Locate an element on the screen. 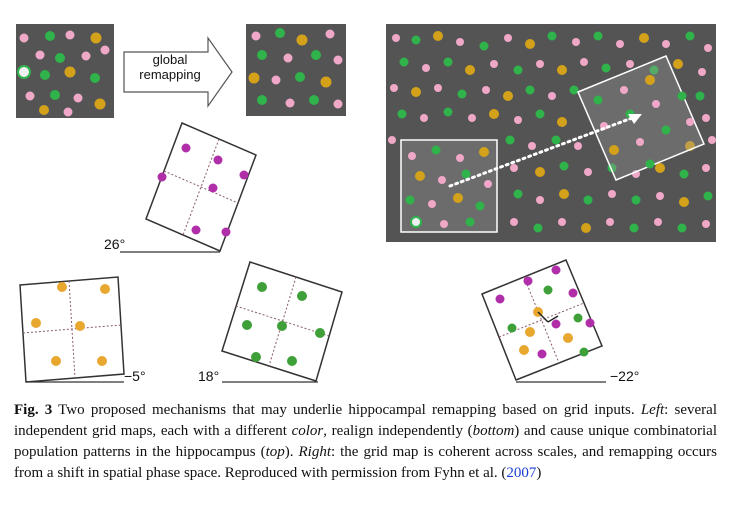  remapping-arrow-label: global remapping is located at coordinates (170, 67).